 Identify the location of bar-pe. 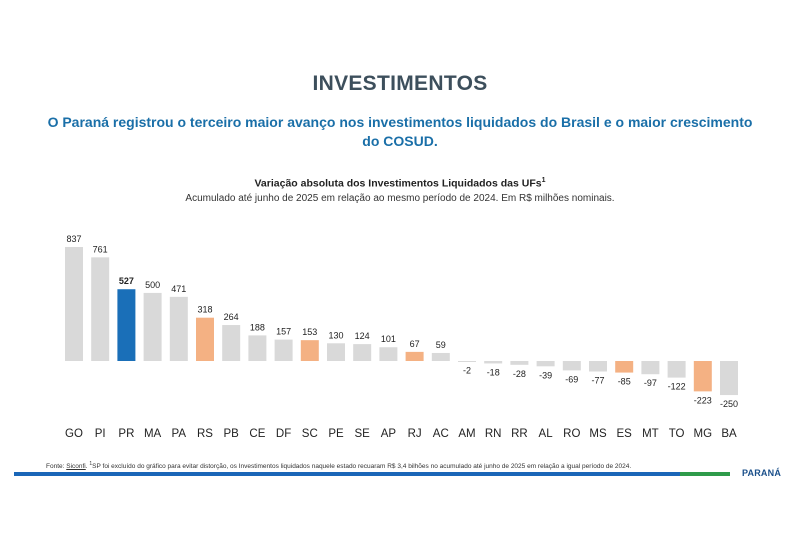
(336, 352).